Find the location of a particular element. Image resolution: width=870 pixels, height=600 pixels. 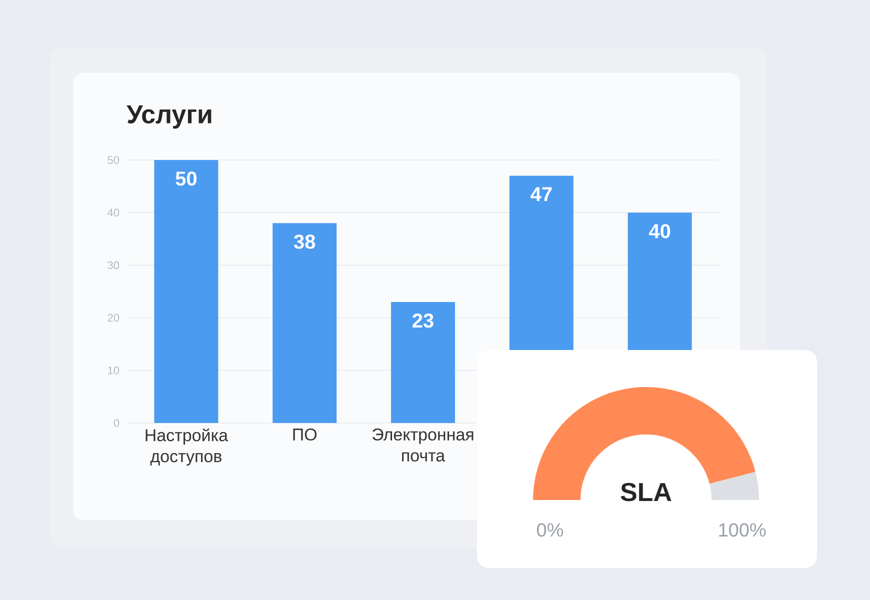

x-tick-label: Электронная почта is located at coordinates (423, 445).